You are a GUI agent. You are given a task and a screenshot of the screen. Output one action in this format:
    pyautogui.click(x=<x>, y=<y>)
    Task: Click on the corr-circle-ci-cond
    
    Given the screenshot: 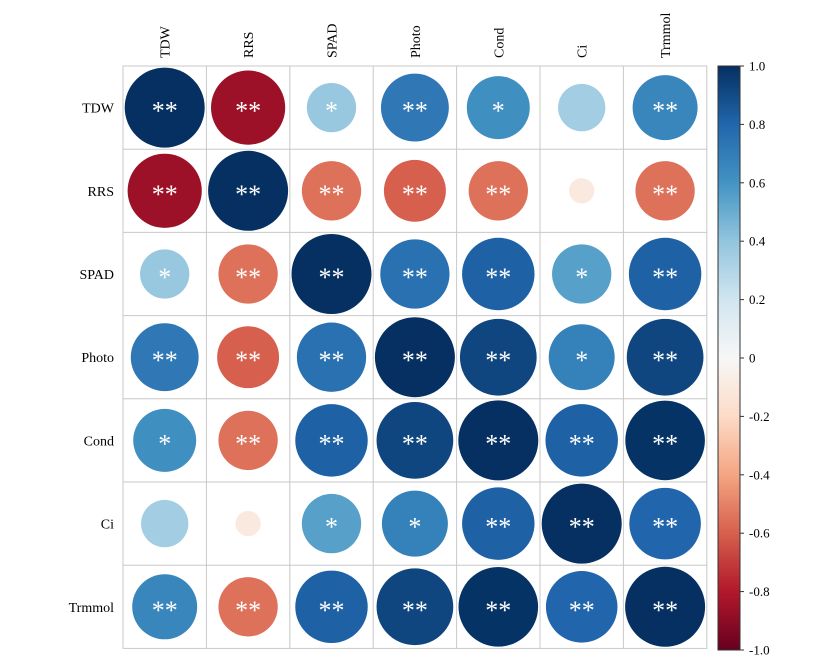 What is the action you would take?
    pyautogui.click(x=498, y=523)
    